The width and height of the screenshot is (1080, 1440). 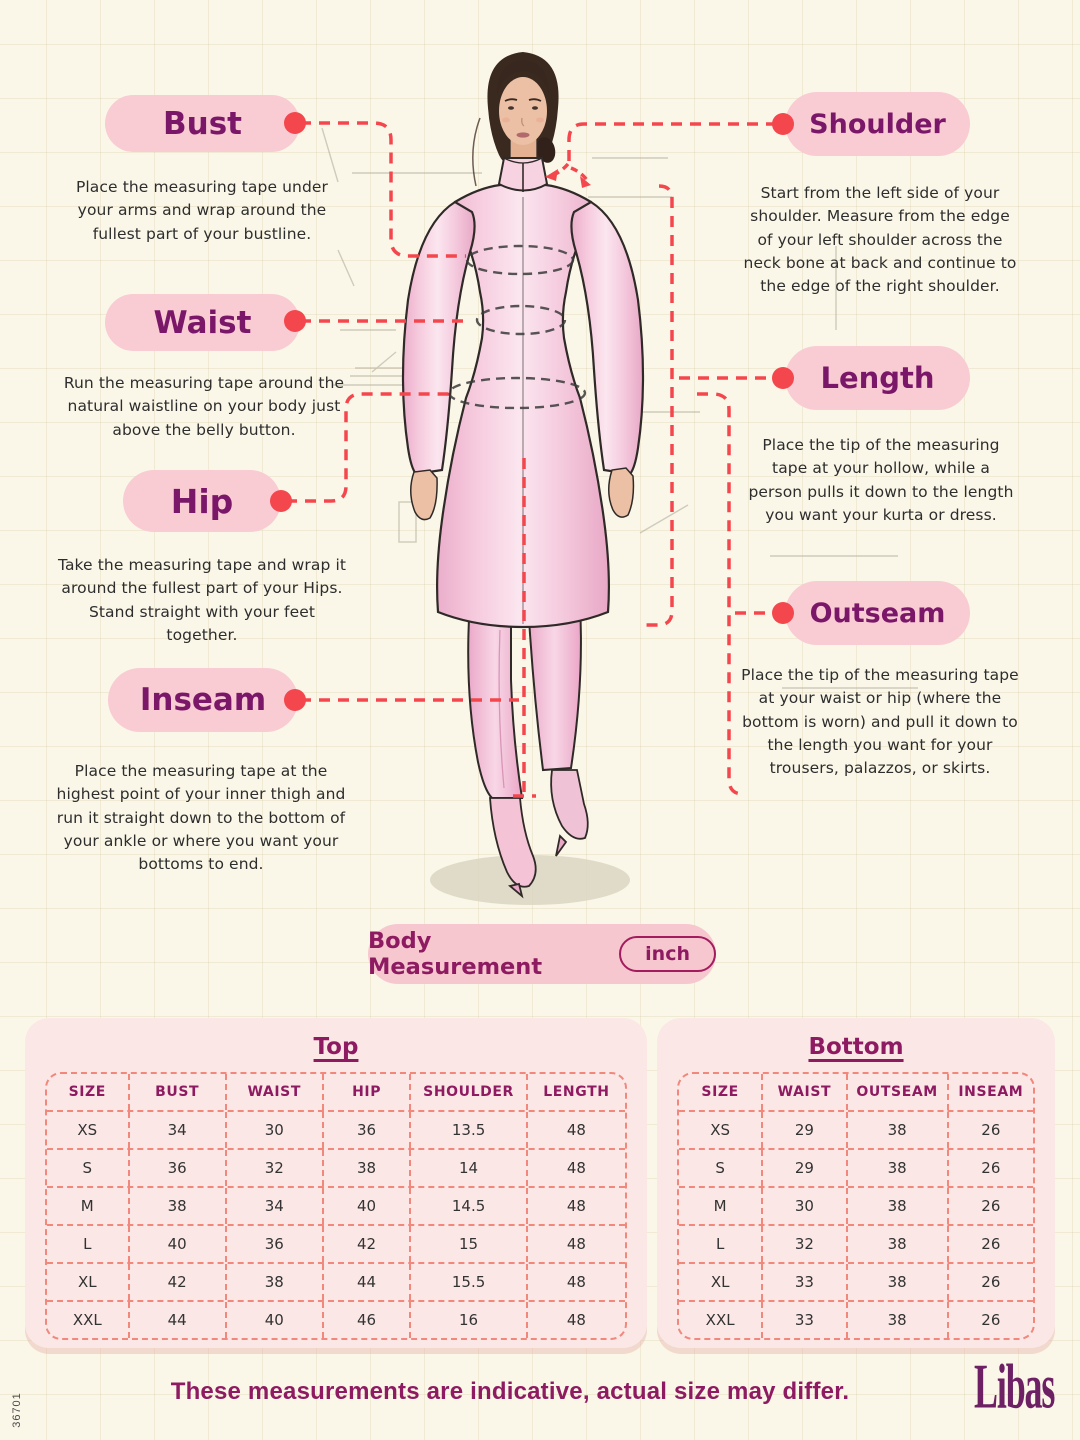 I want to click on shoulder-label-pill: Shoulder, so click(x=877, y=124).